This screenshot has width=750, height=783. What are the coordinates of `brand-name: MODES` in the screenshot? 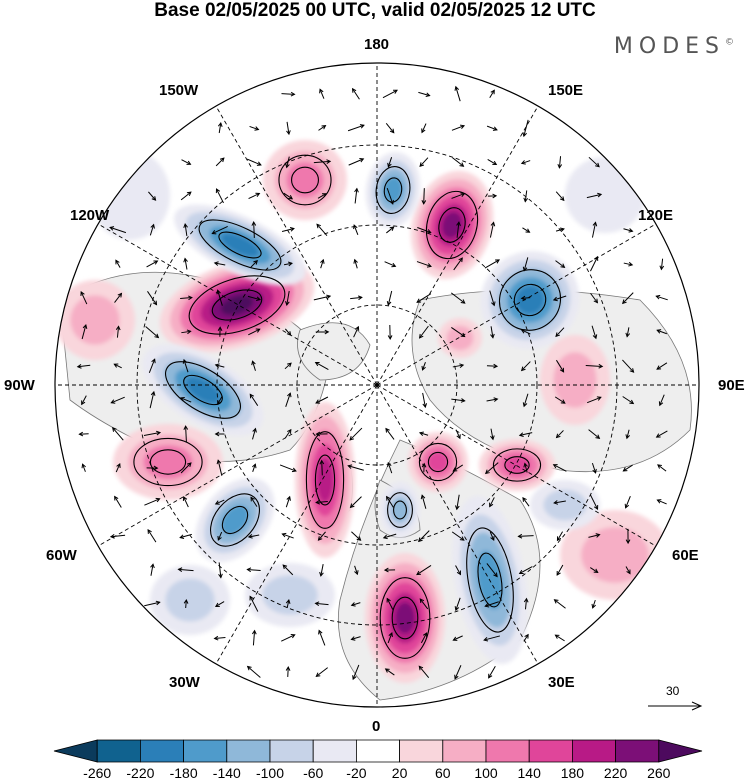 It's located at (669, 46).